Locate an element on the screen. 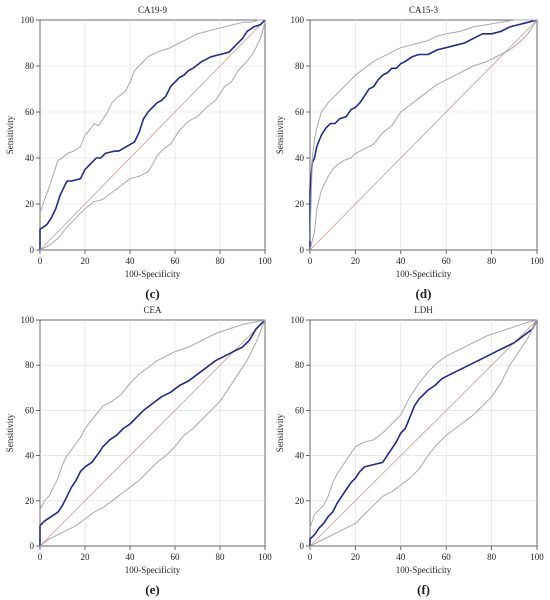 This screenshot has height=600, width=550. panel-label: (f) is located at coordinates (423, 589).